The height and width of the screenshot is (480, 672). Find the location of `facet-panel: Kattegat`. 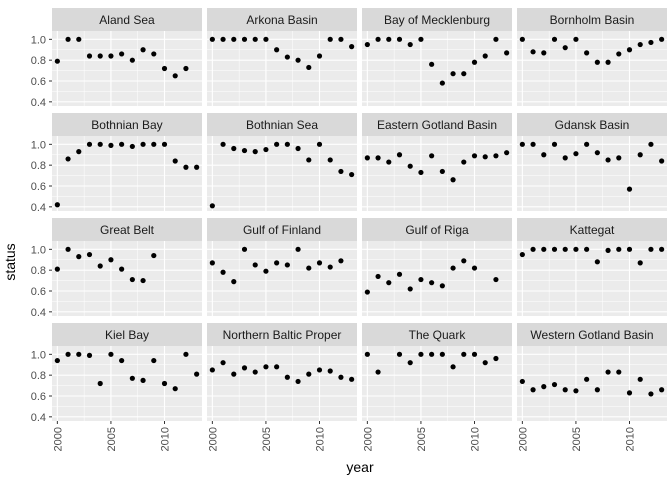

facet-panel: Kattegat is located at coordinates (592, 267).